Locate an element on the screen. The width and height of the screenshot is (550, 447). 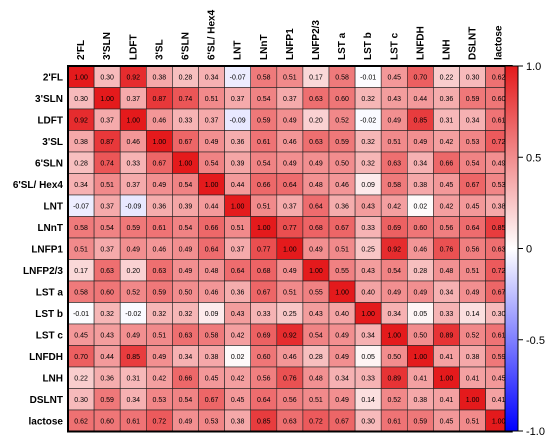
cell-value-label: 0.05 is located at coordinates (368, 357).